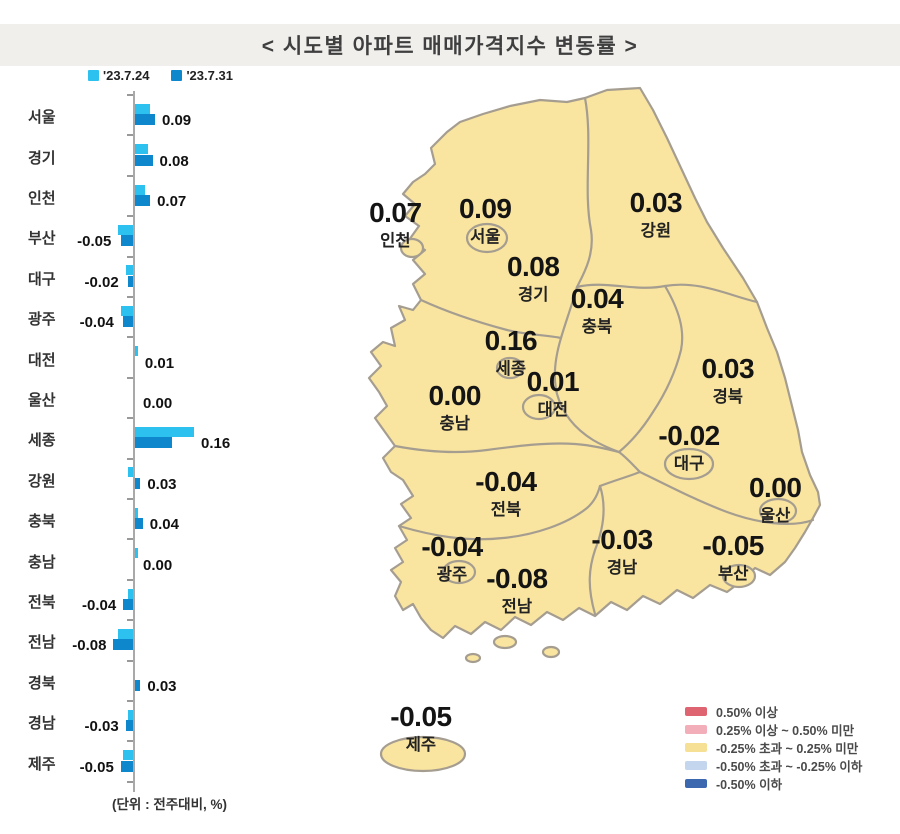 The image size is (900, 834). I want to click on map-region-value: 0.07, so click(395, 213).